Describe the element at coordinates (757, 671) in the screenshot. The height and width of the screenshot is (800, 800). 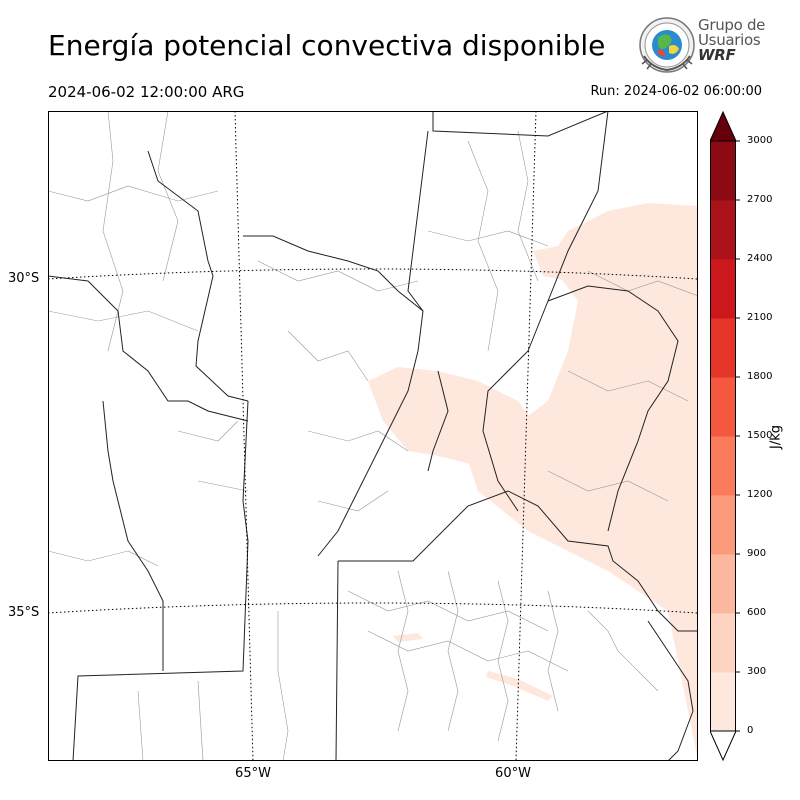
I see `colorbar-tick-label: 300` at that location.